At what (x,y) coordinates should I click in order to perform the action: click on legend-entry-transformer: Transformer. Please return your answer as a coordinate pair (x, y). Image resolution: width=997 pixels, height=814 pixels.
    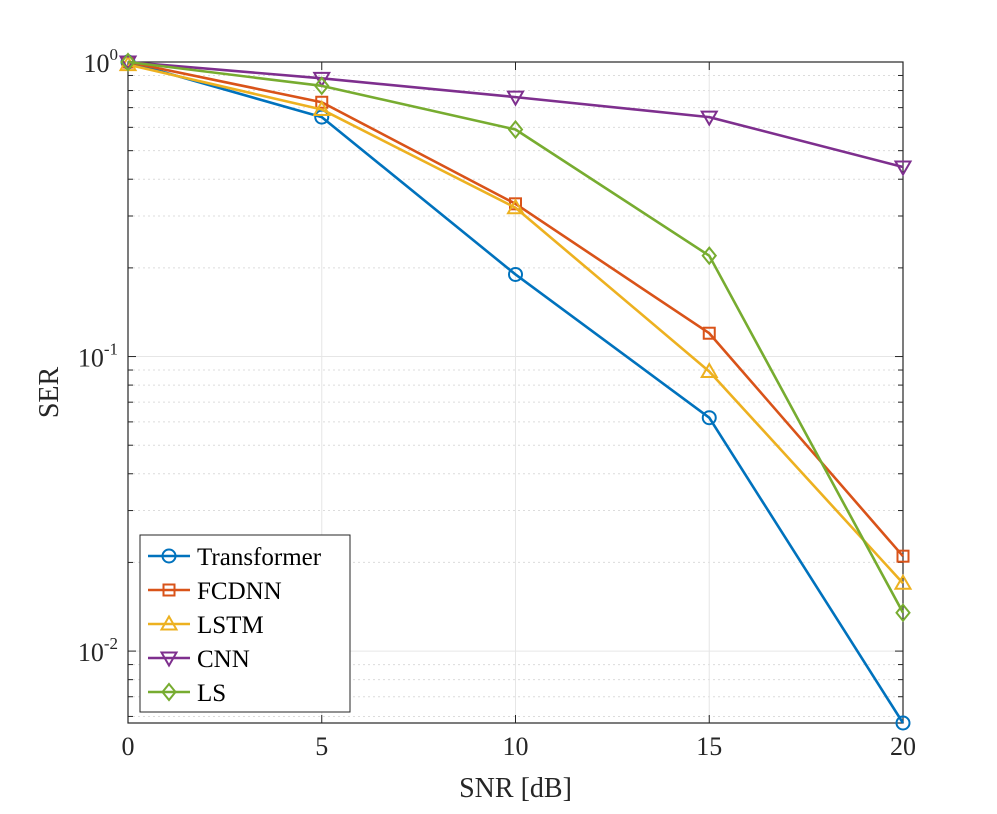
    Looking at the image, I should click on (235, 557).